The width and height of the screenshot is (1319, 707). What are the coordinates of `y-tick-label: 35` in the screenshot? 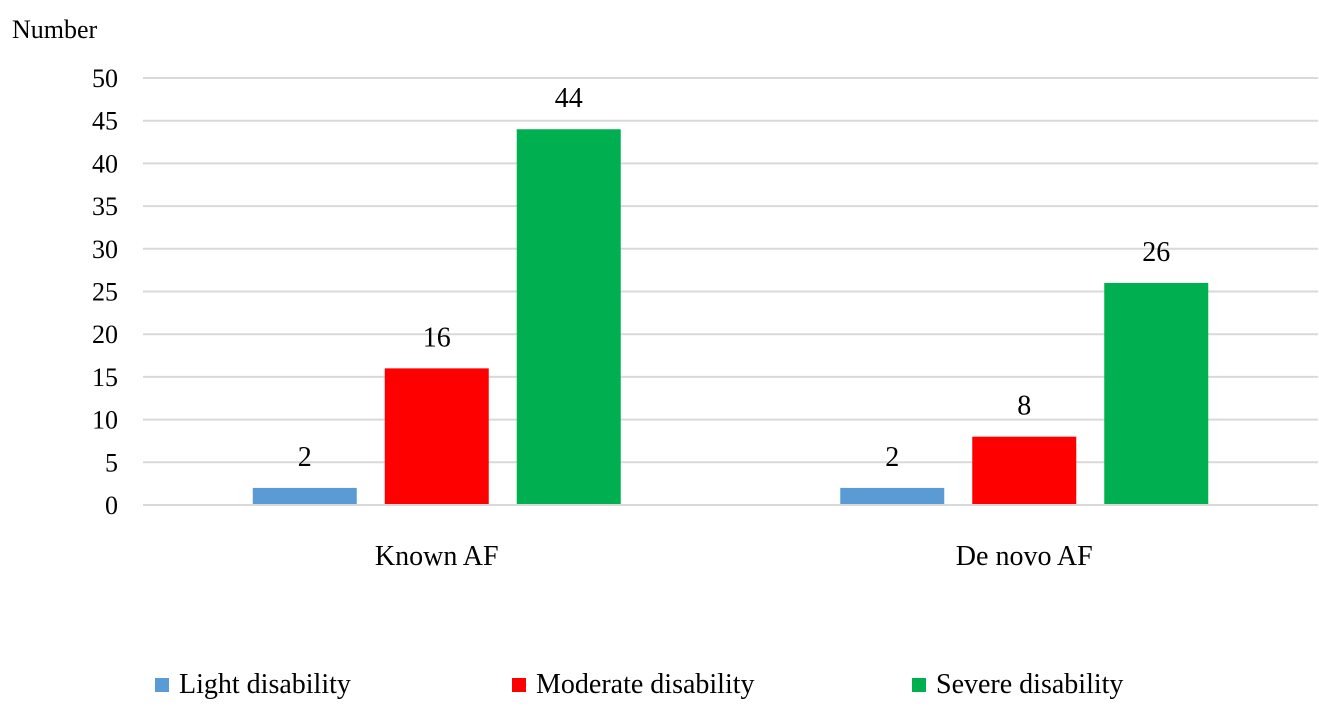 It's located at (105, 206).